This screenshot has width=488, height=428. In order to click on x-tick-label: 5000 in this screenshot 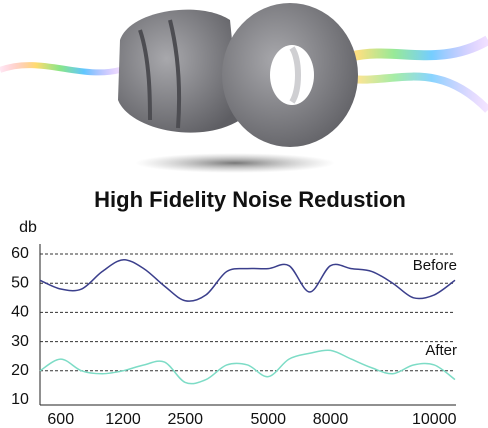, I will do `click(268, 419)`.